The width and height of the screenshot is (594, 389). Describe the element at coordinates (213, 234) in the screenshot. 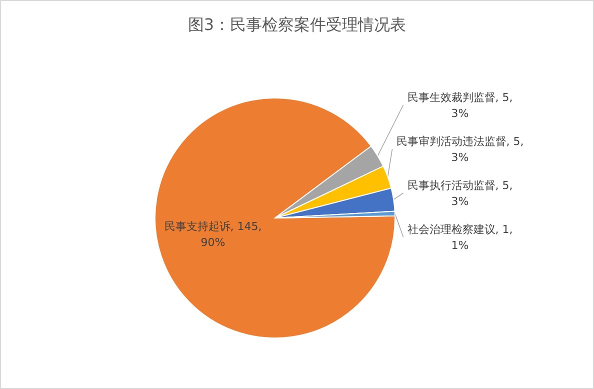

I see `slice-label: 民事支持起诉, 145, 90%` at that location.